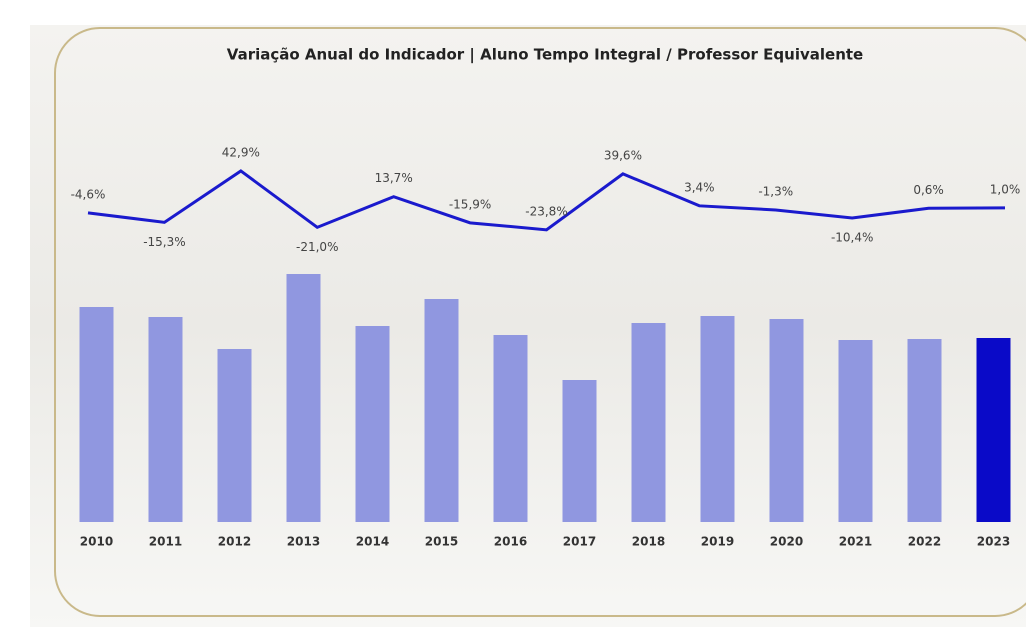 This screenshot has height=631, width=1026. Describe the element at coordinates (164, 242) in the screenshot. I see `value-label: -15,3%` at that location.